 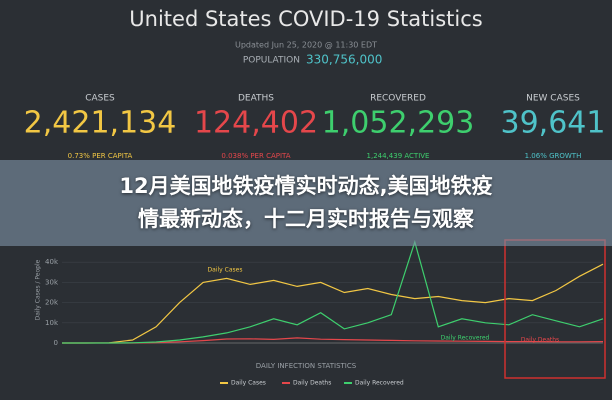 What do you see at coordinates (256, 123) in the screenshot?
I see `stat-value: 124,402` at bounding box center [256, 123].